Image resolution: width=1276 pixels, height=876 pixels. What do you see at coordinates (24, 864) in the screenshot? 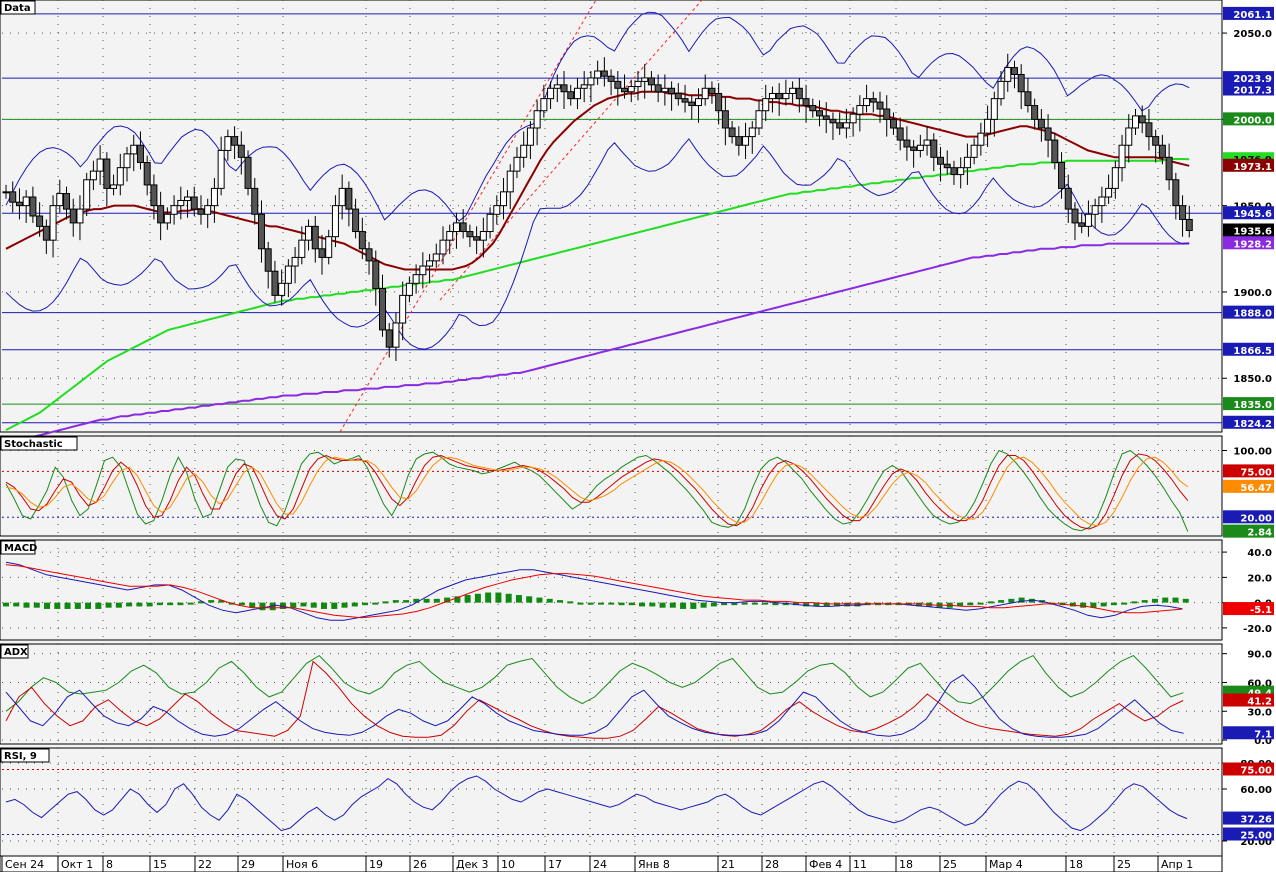
I see `date-label: Сен 24` at bounding box center [24, 864].